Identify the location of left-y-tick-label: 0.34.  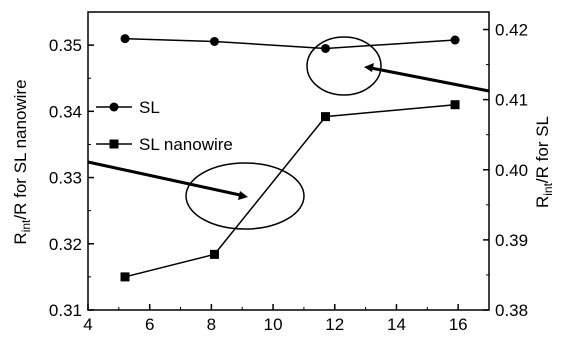
(65, 111).